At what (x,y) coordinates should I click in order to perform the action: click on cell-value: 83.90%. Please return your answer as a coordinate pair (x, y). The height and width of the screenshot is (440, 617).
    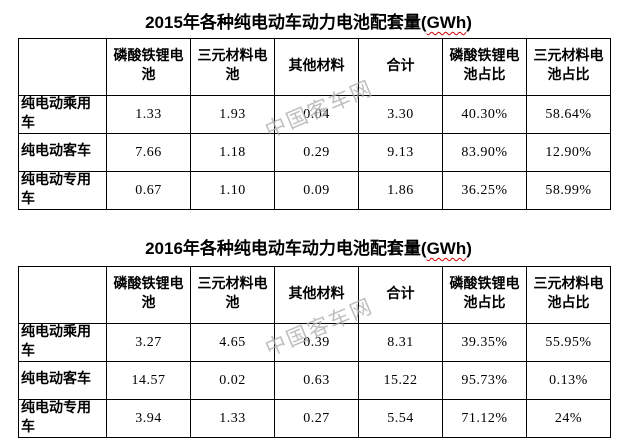
    Looking at the image, I should click on (484, 152).